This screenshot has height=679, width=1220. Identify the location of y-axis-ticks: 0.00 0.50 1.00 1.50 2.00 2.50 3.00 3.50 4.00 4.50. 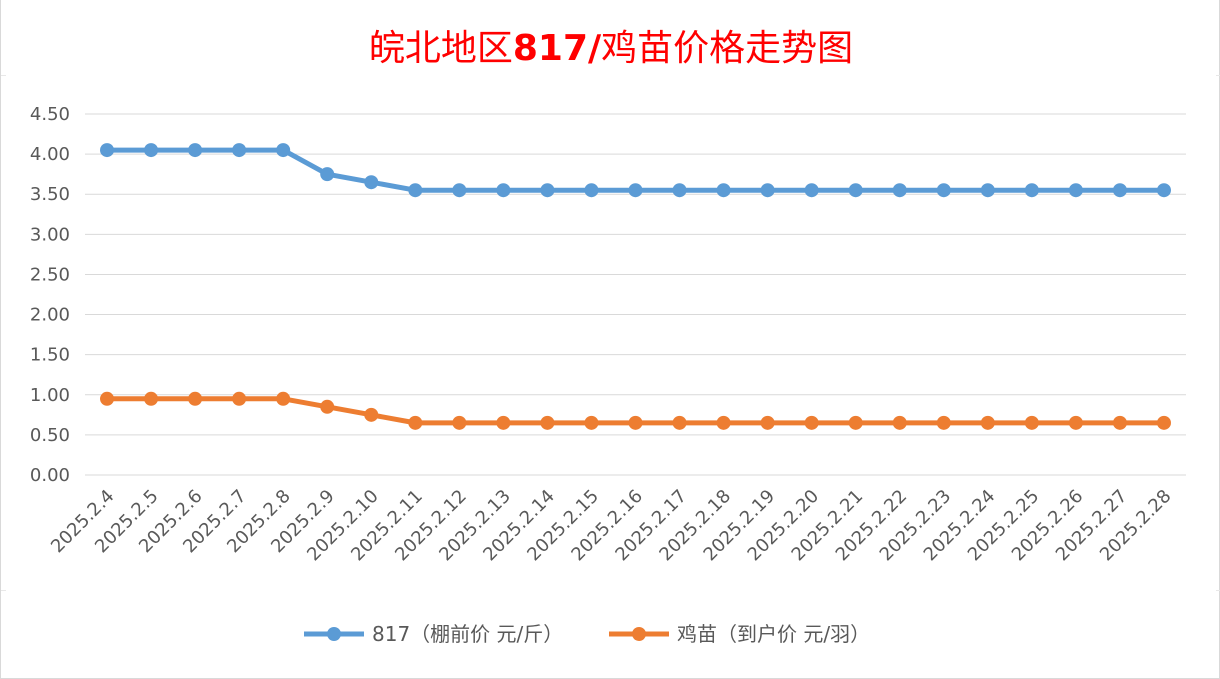
(50, 295).